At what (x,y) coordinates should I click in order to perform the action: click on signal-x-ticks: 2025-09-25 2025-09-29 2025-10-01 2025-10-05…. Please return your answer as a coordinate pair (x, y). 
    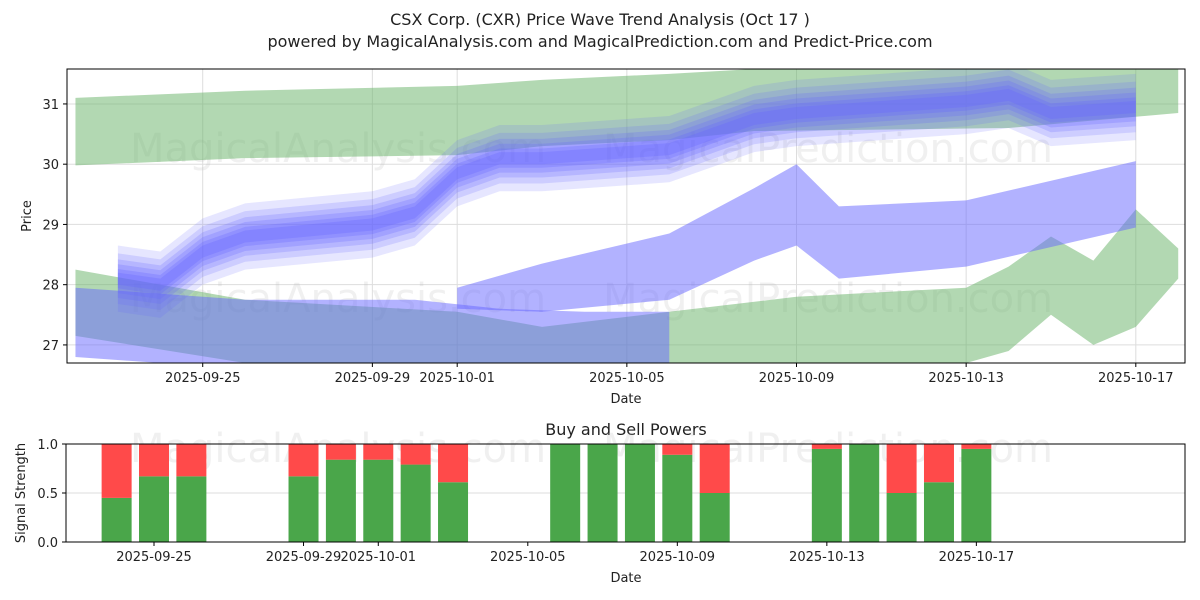
    Looking at the image, I should click on (565, 553).